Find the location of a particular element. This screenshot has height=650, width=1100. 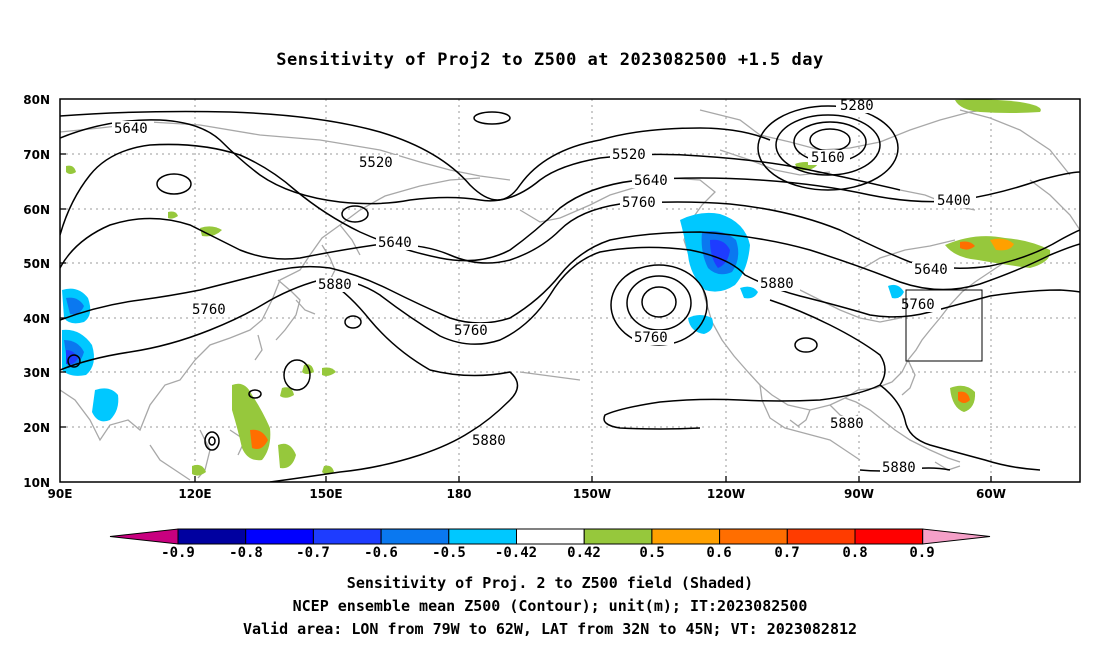

contour-label-5760a: 5760 is located at coordinates (641, 203).